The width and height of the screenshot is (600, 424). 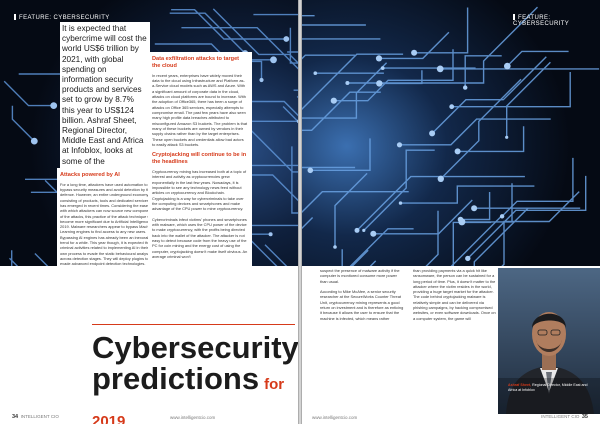 I want to click on footer-right: INTELLIGENT CIO 35, so click(x=564, y=417).